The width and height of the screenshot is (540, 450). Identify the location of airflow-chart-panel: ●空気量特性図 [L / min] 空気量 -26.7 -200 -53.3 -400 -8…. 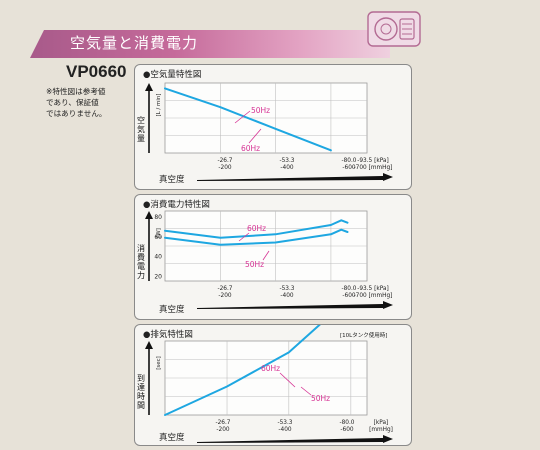
(273, 127).